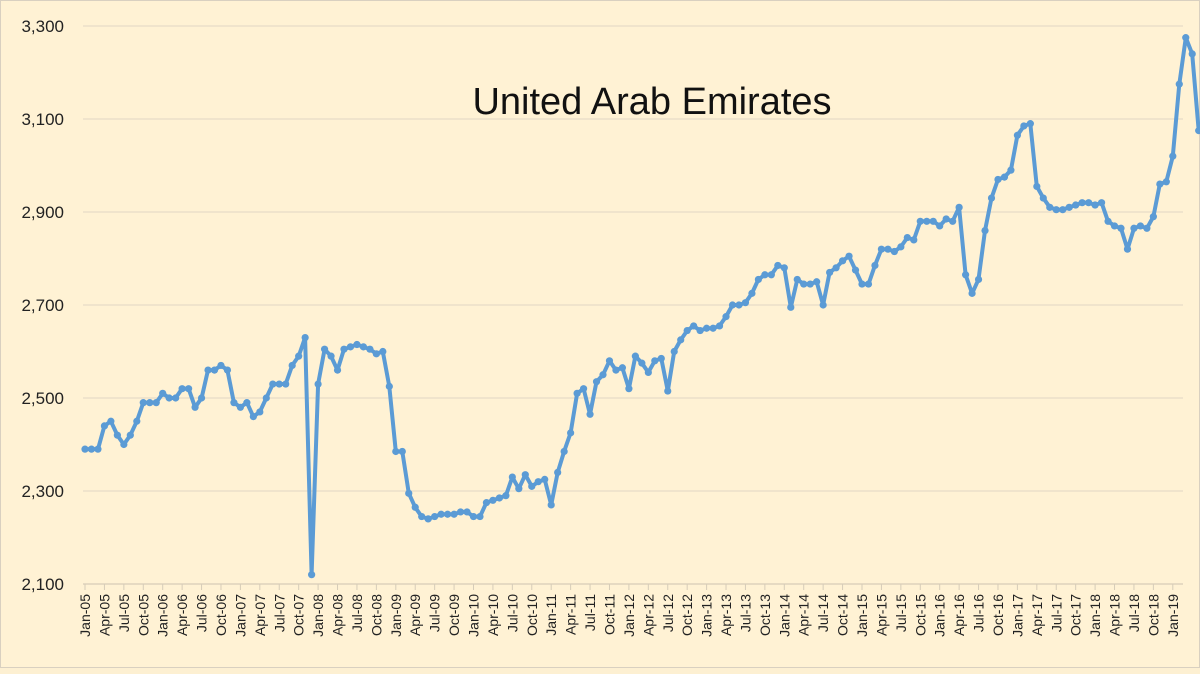  I want to click on x-tick-label: Jan-09, so click(396, 615).